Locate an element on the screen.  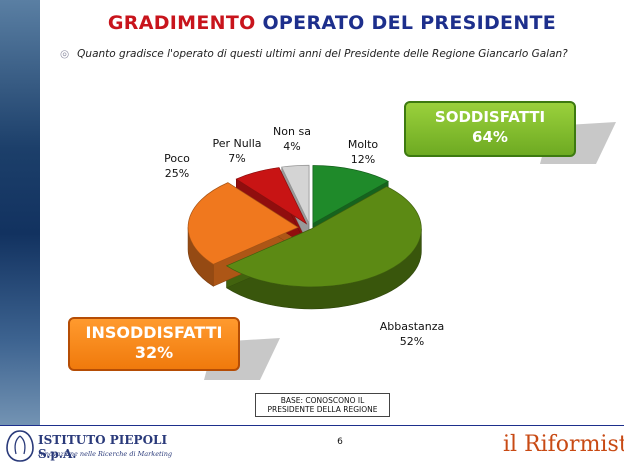
riformista-logo: il Riformista is located at coordinates (560, 446).